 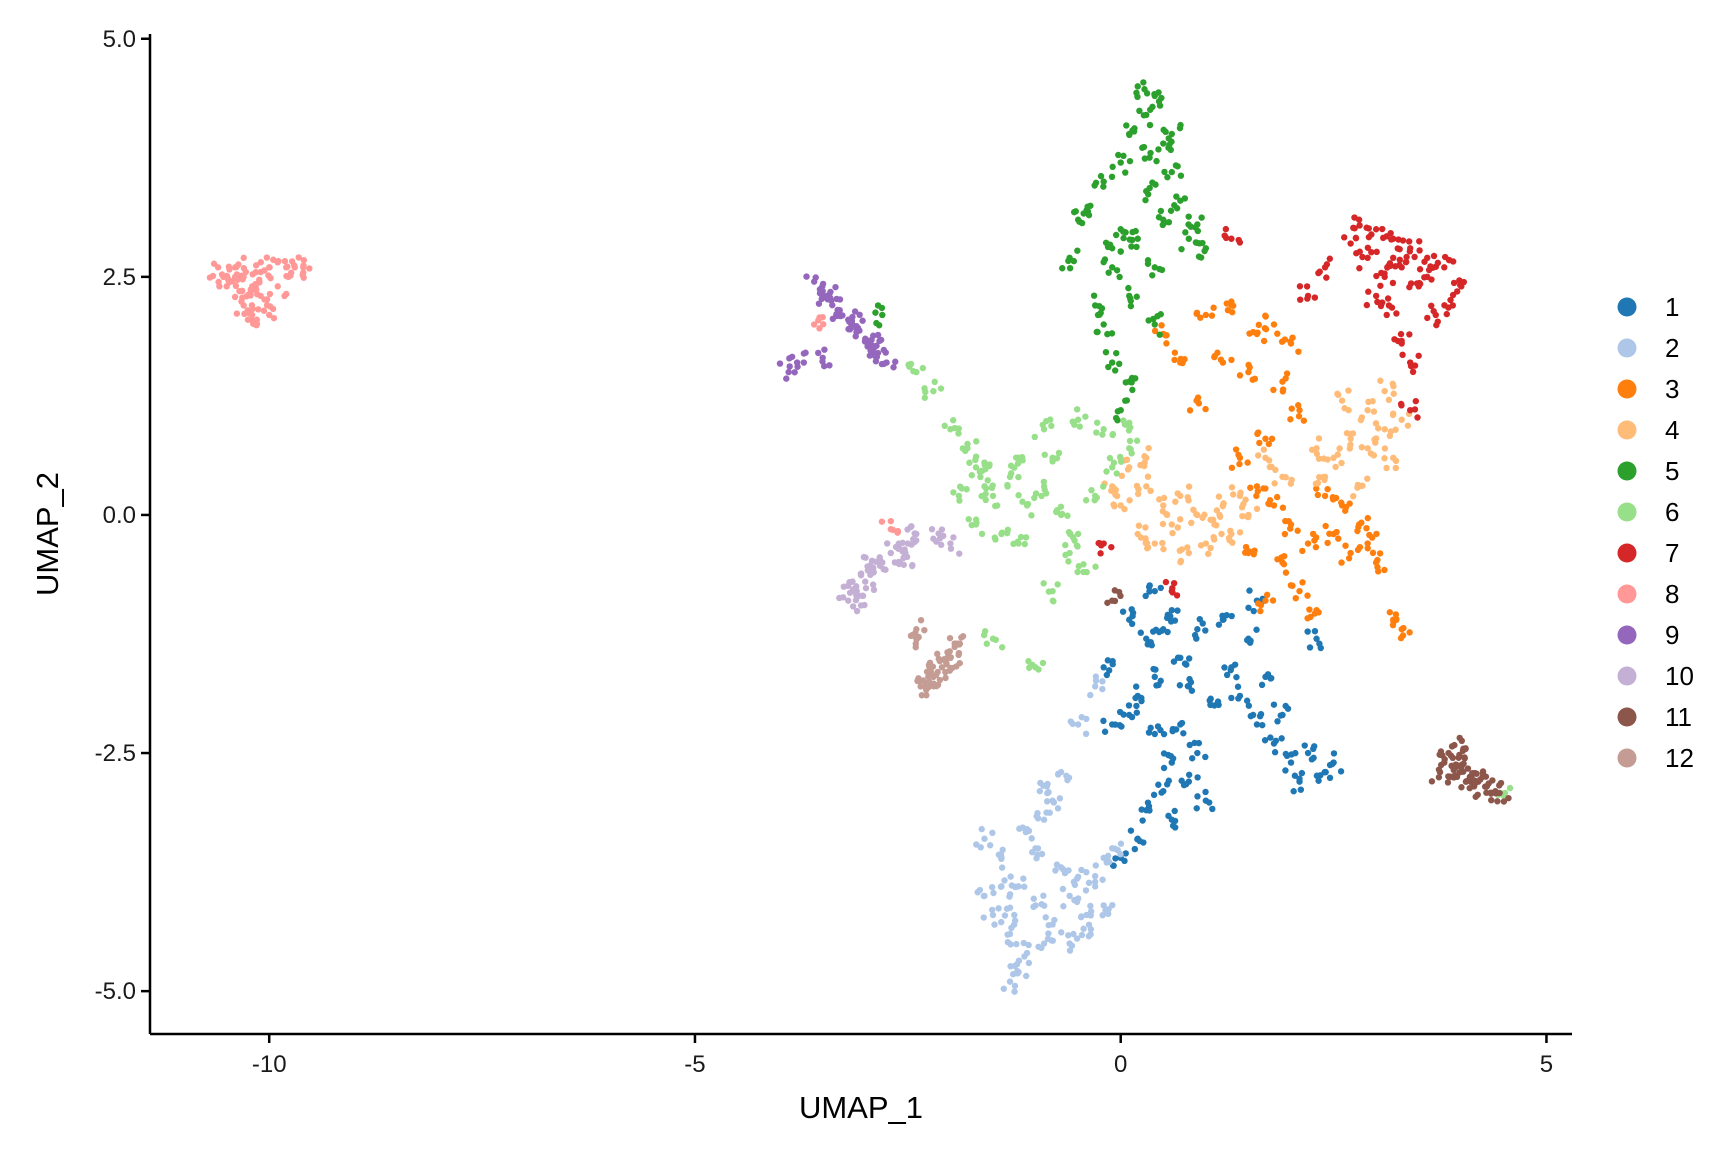 What do you see at coordinates (1672, 348) in the screenshot?
I see `legend-label-2: 2` at bounding box center [1672, 348].